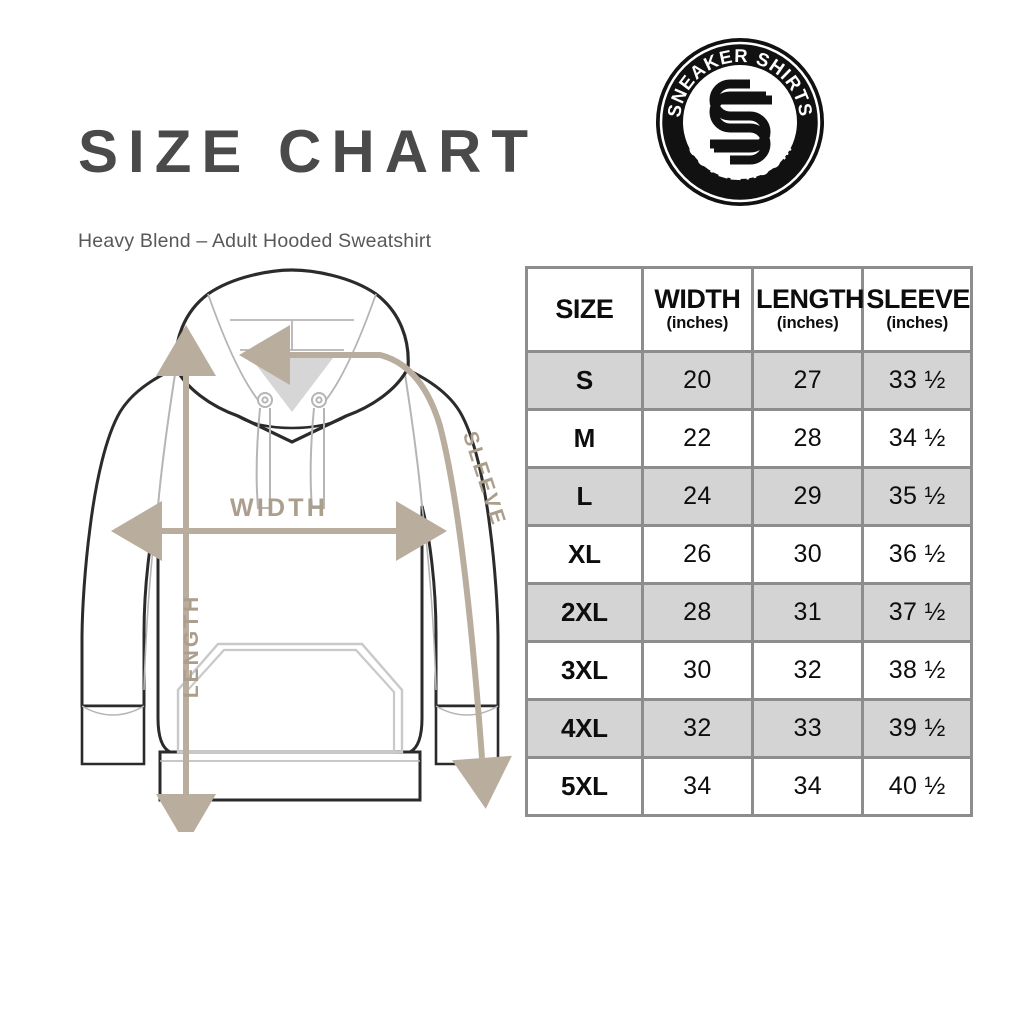  Describe the element at coordinates (808, 496) in the screenshot. I see `cell-length: 29` at that location.